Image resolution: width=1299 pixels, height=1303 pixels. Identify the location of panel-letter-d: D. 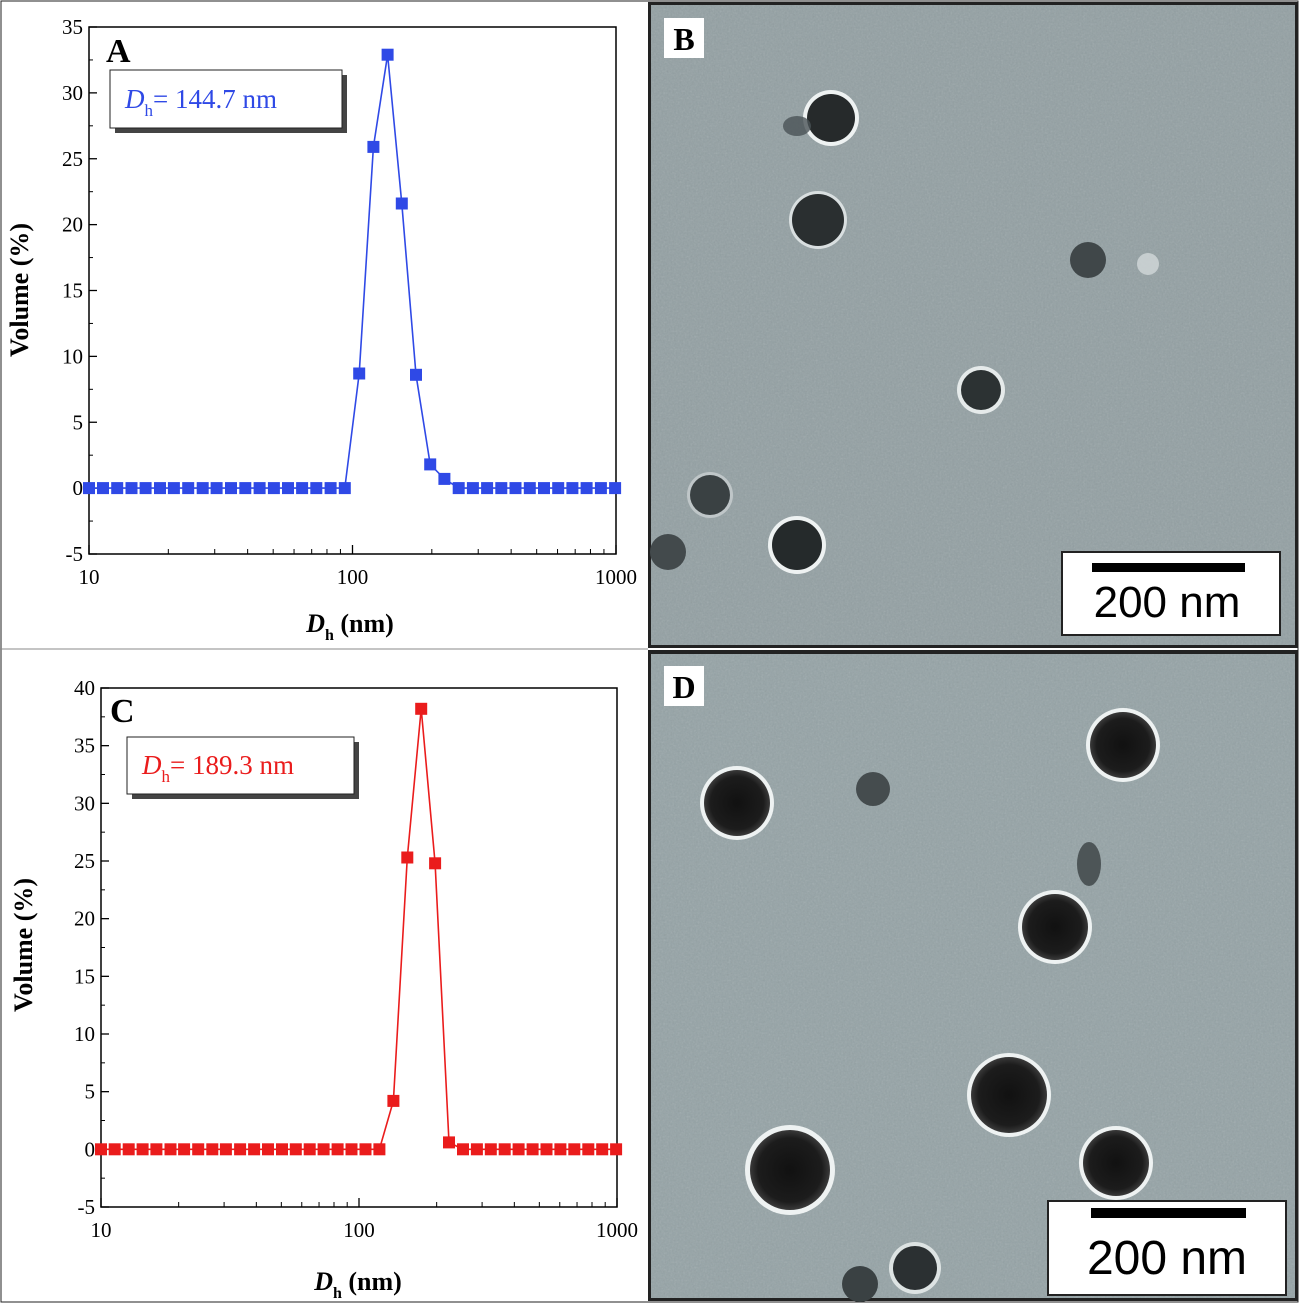
(683, 687).